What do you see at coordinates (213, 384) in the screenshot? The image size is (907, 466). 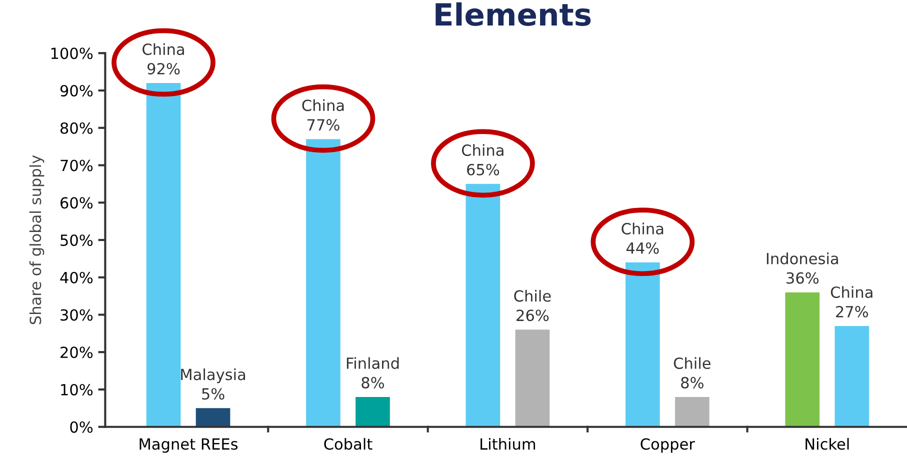 I see `data-label: Malaysia 5%` at bounding box center [213, 384].